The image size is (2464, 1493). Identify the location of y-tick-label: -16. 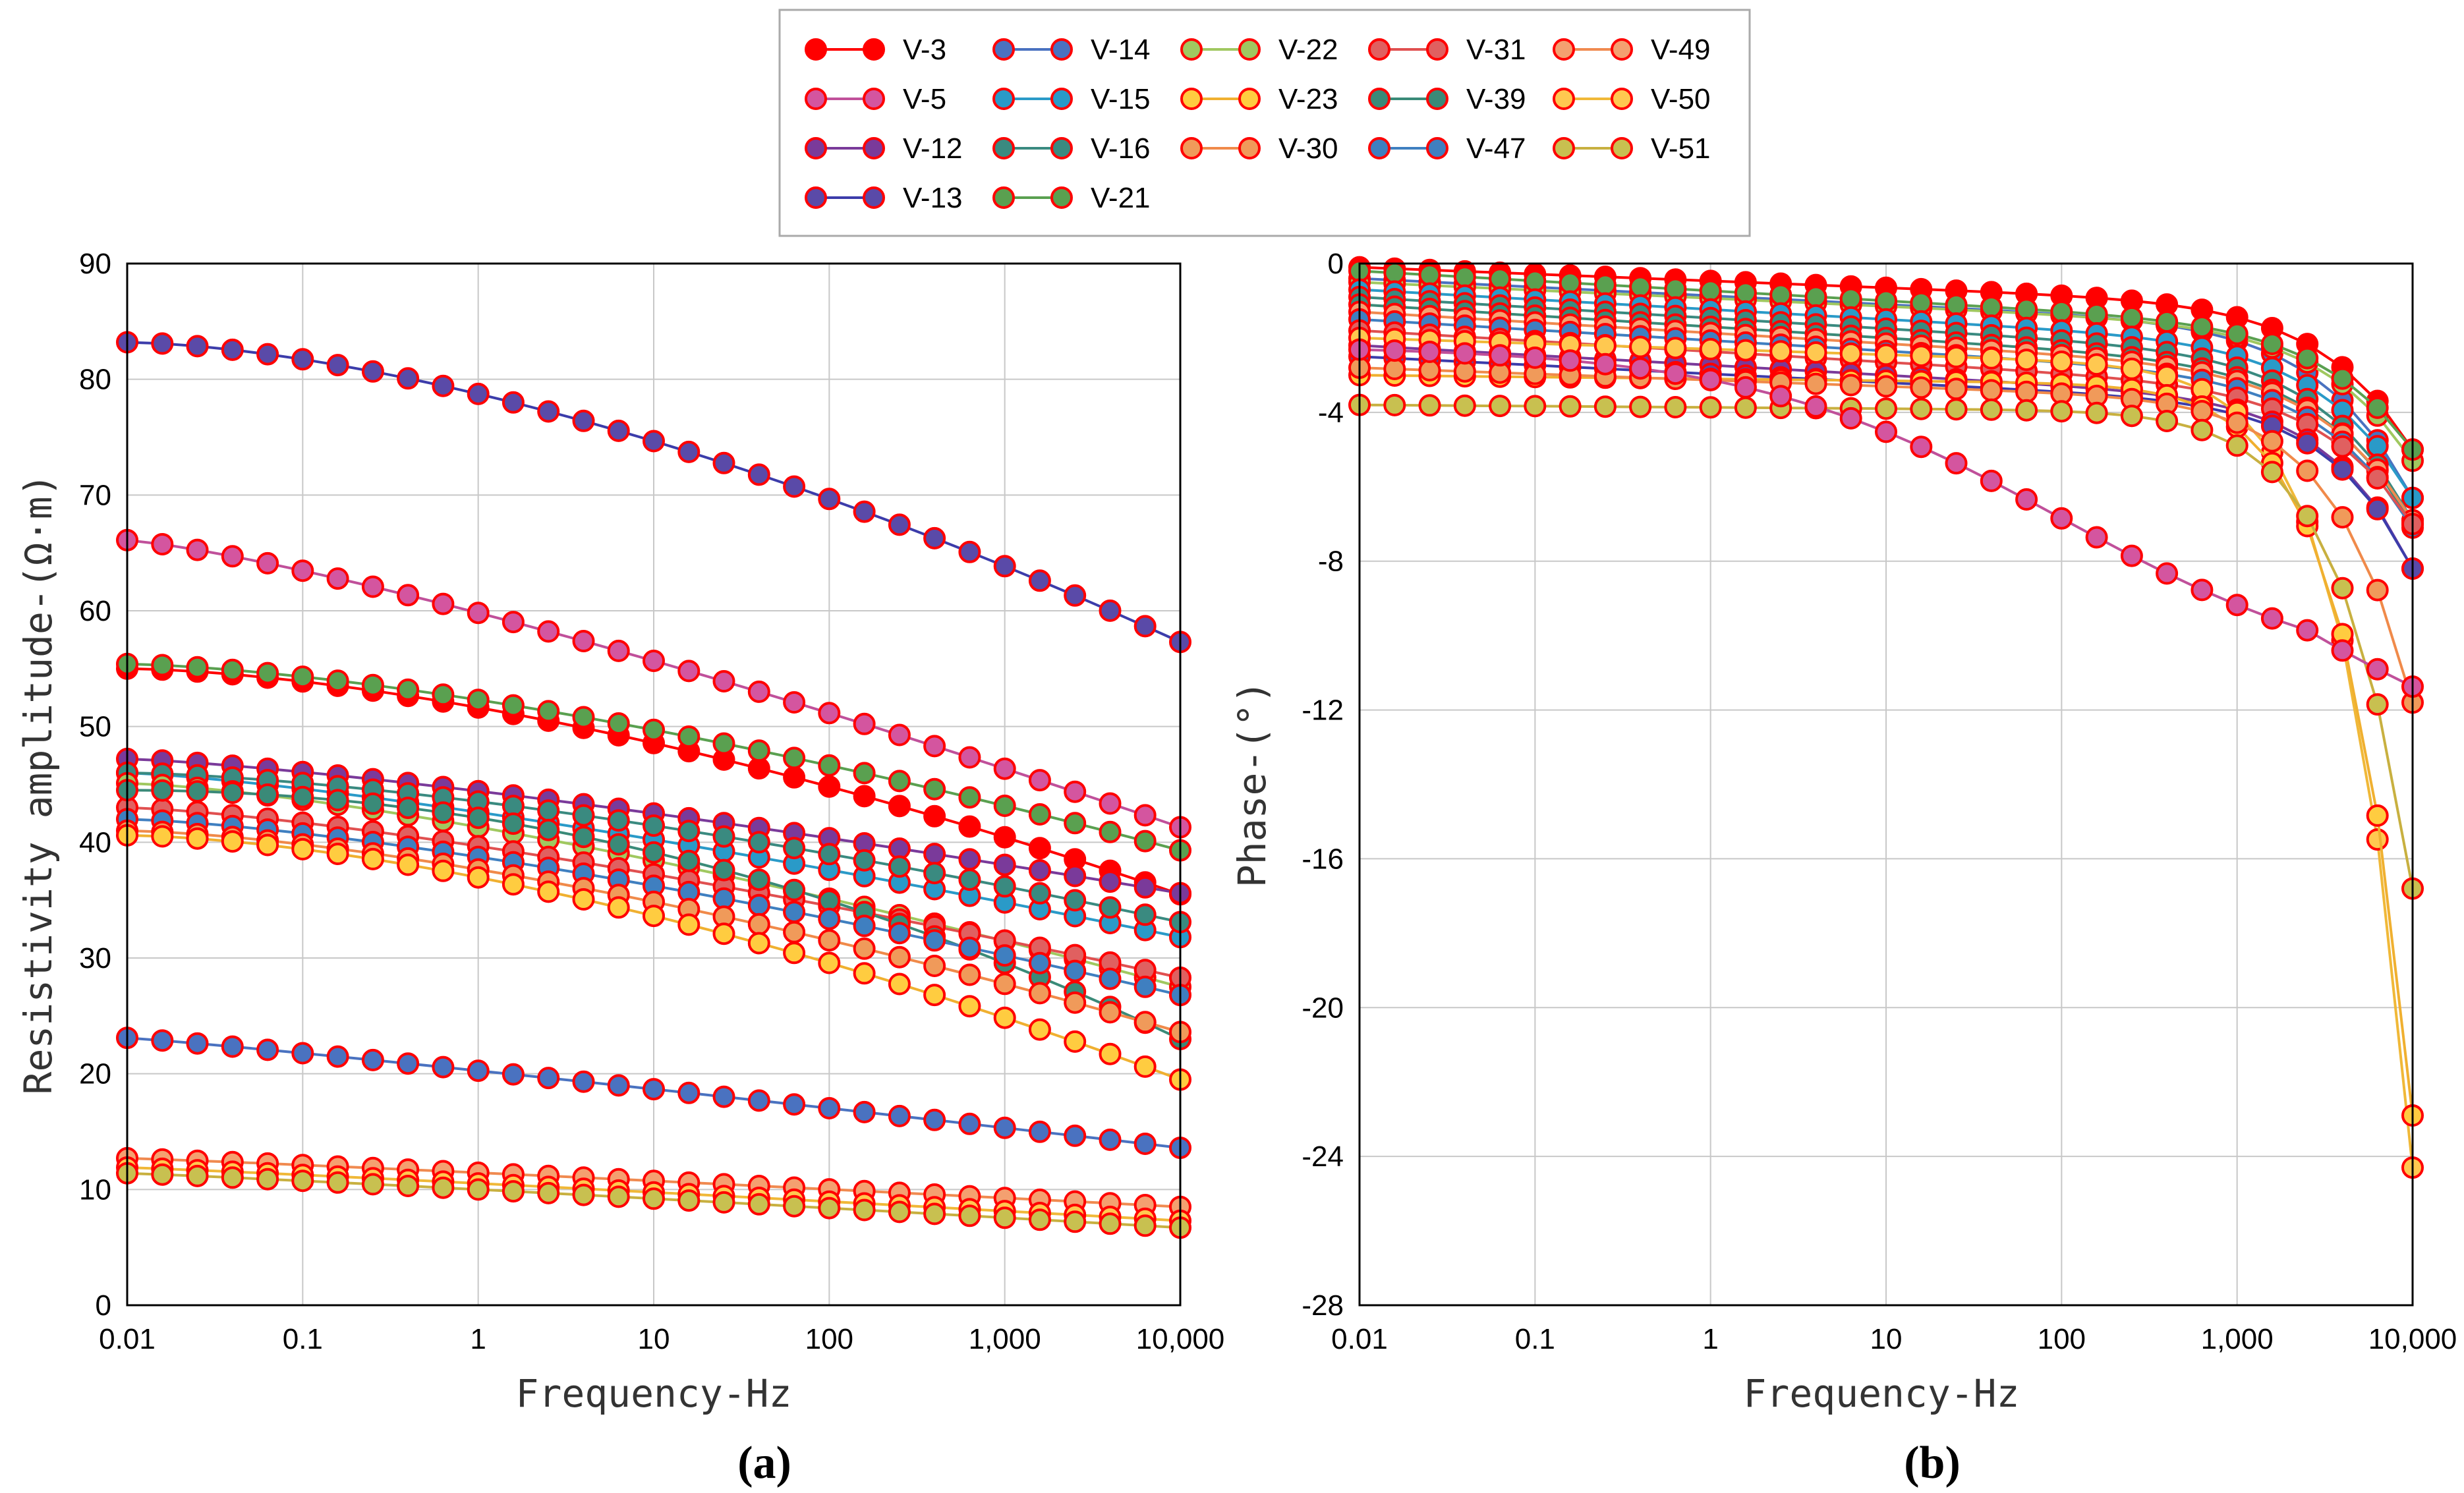
(1323, 859).